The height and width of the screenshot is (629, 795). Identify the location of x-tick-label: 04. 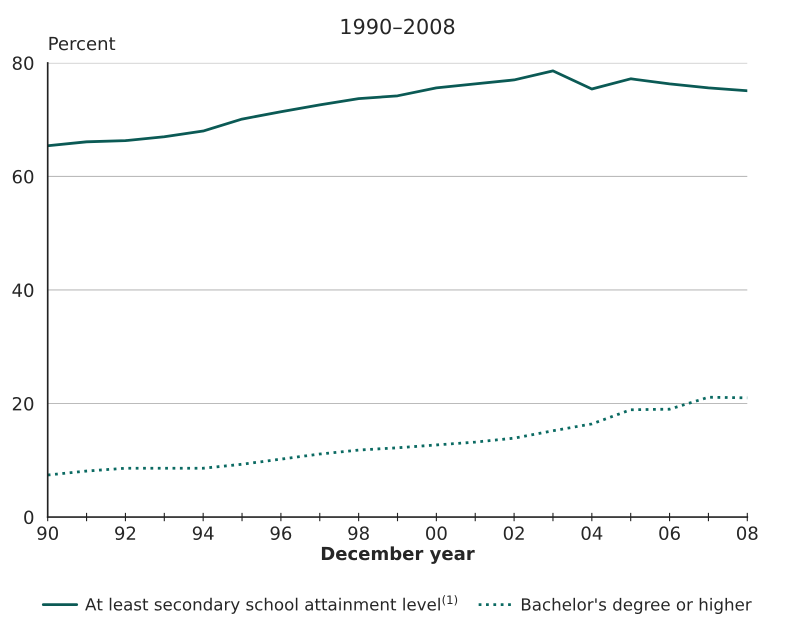
(592, 533).